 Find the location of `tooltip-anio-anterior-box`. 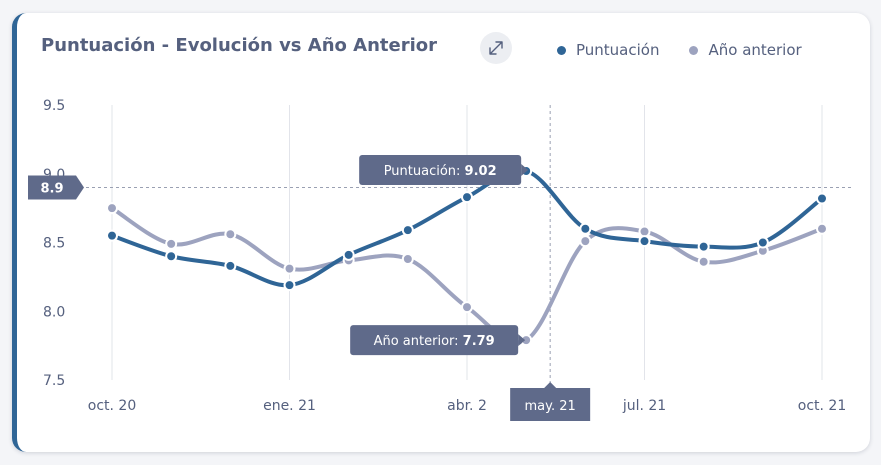

tooltip-anio-anterior-box is located at coordinates (434, 340).